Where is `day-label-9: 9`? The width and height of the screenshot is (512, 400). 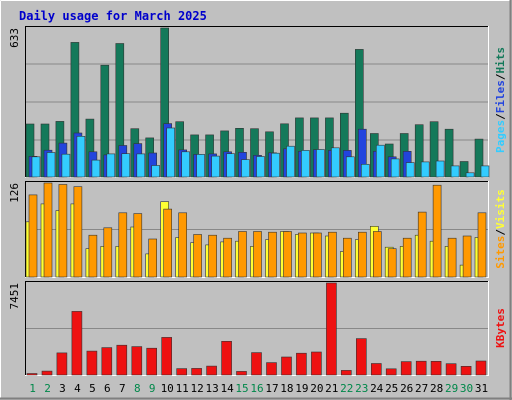 day-label-9: 9 is located at coordinates (152, 388).